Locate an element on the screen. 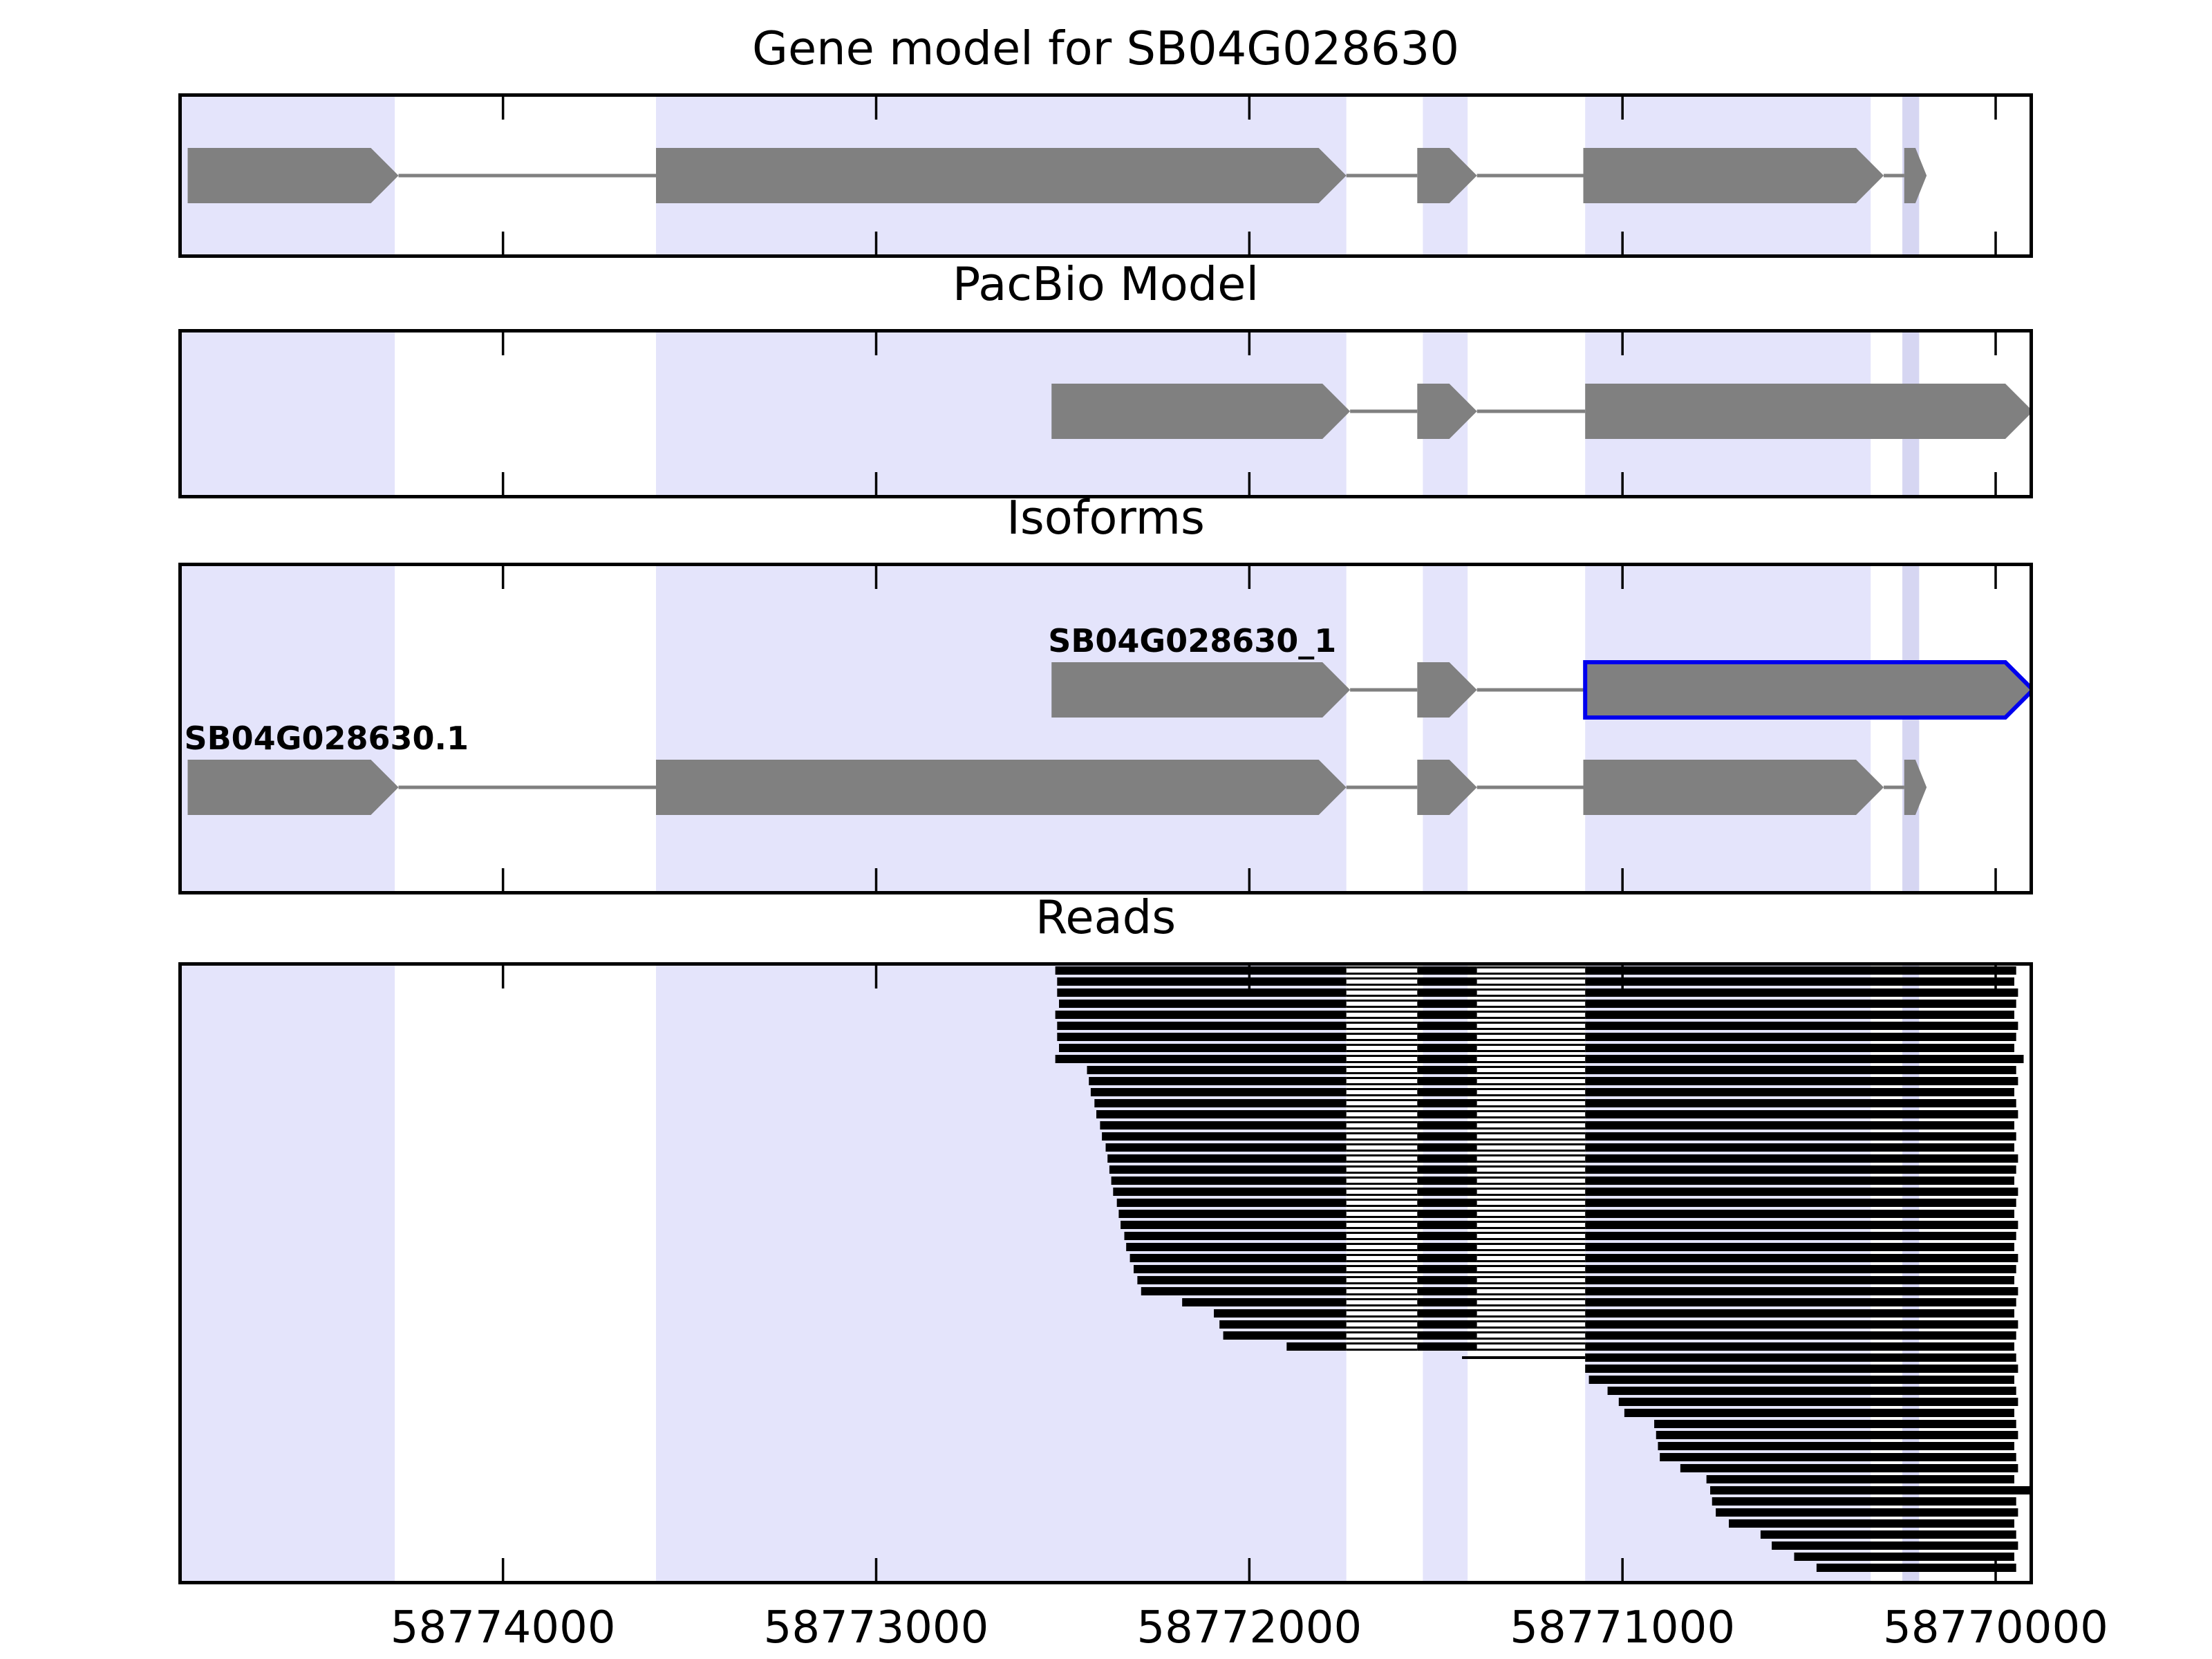 The image size is (2212, 1659). isoforms-title: Isoforms is located at coordinates (1105, 518).